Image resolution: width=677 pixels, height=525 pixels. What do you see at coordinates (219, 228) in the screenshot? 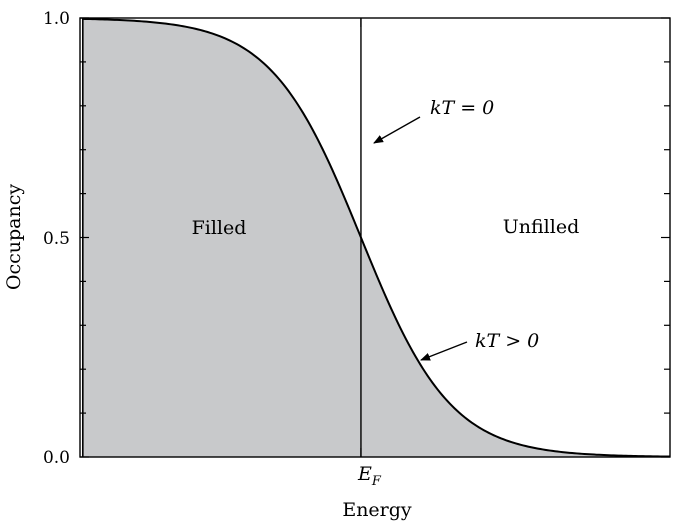
I see `region-label-filled: Filled` at bounding box center [219, 228].